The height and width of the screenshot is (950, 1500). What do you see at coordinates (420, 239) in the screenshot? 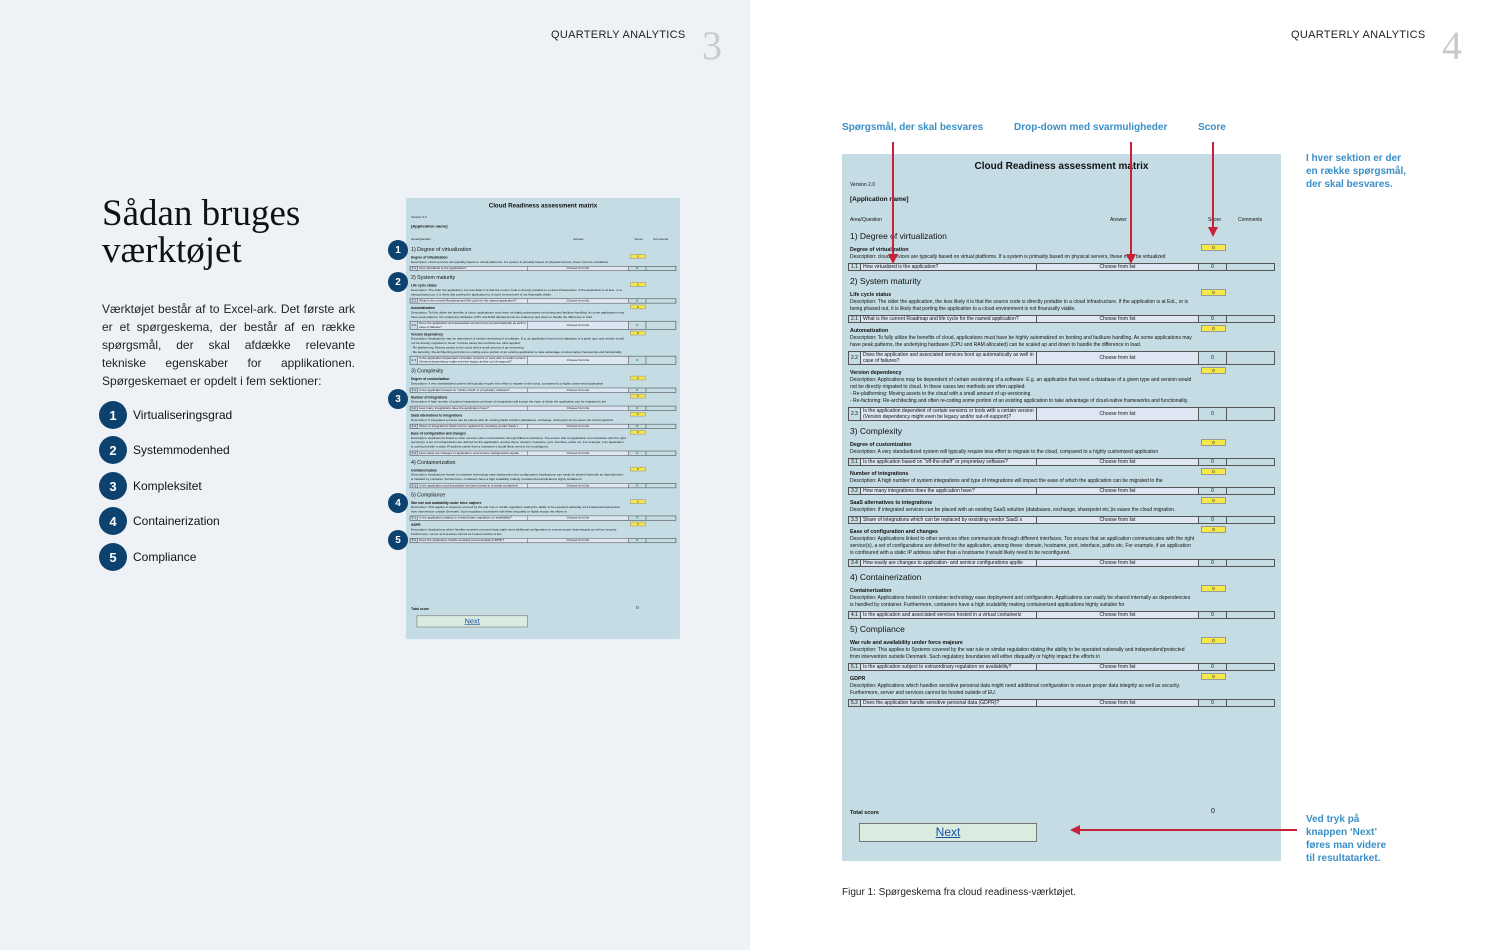
I see `column-header: Area/Question` at bounding box center [420, 239].